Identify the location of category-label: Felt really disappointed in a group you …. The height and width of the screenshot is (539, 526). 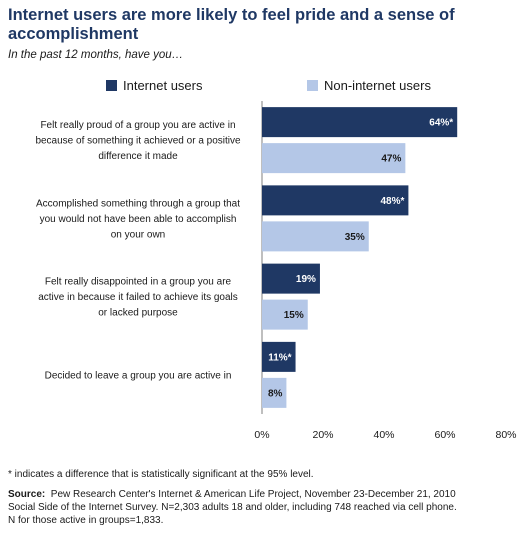
(138, 282).